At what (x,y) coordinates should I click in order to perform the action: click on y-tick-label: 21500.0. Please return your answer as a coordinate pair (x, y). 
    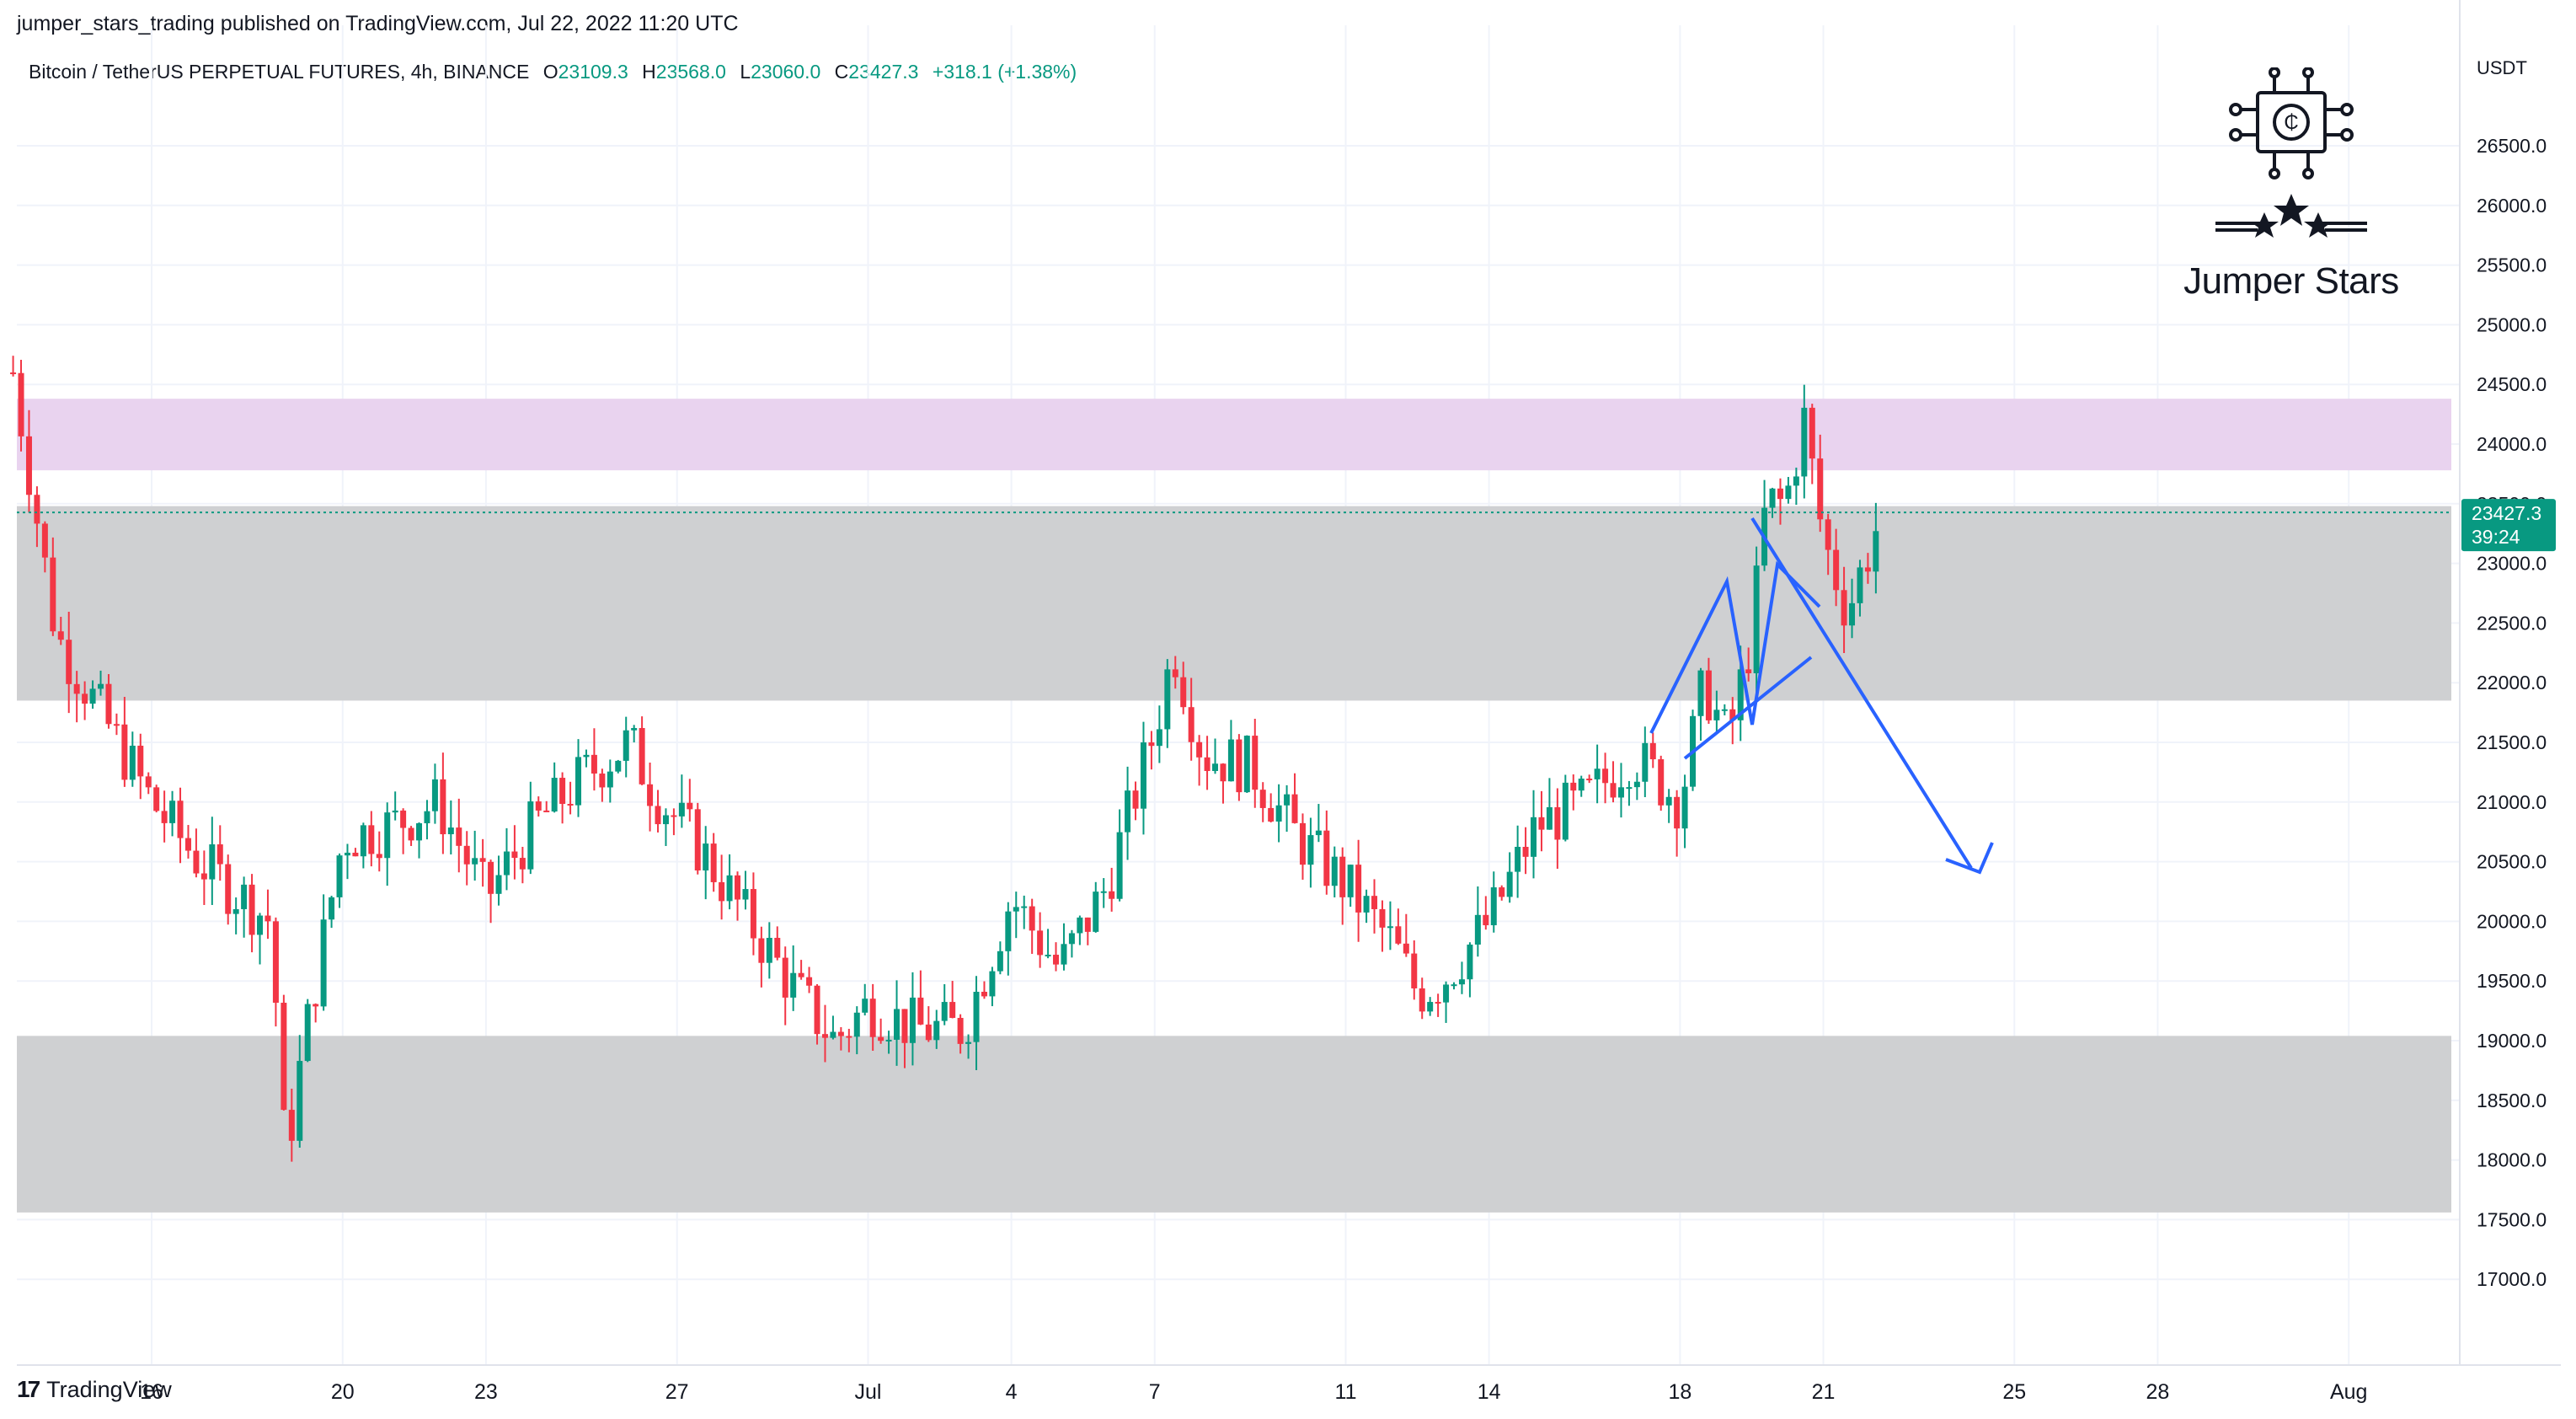
    Looking at the image, I should click on (2512, 742).